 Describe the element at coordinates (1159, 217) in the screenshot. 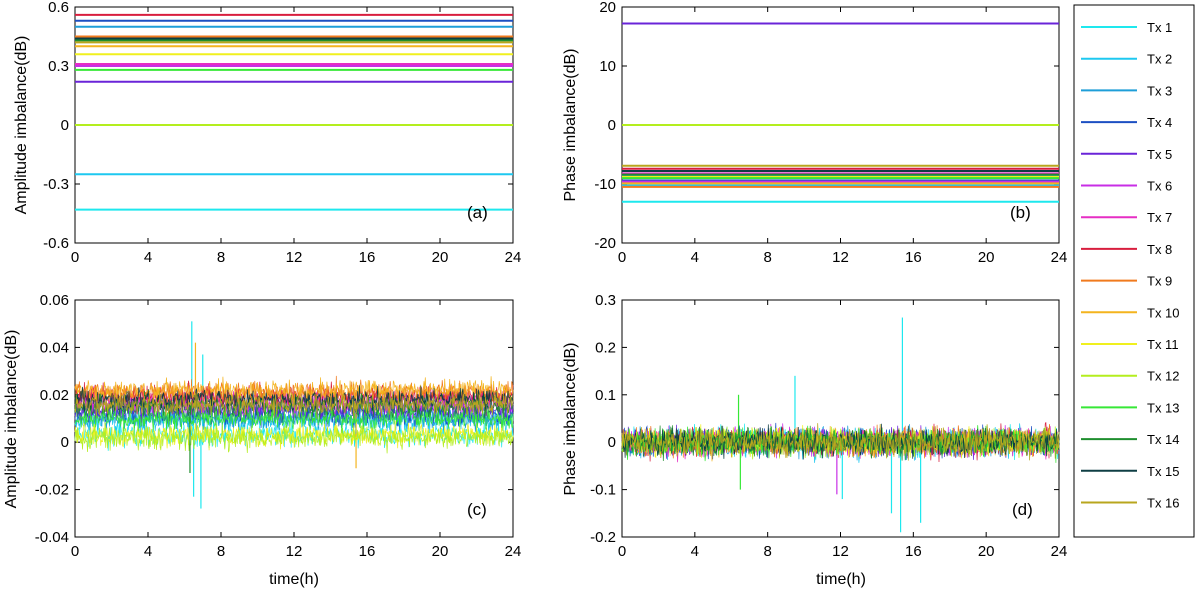

I see `legend-label: Tx 7` at that location.